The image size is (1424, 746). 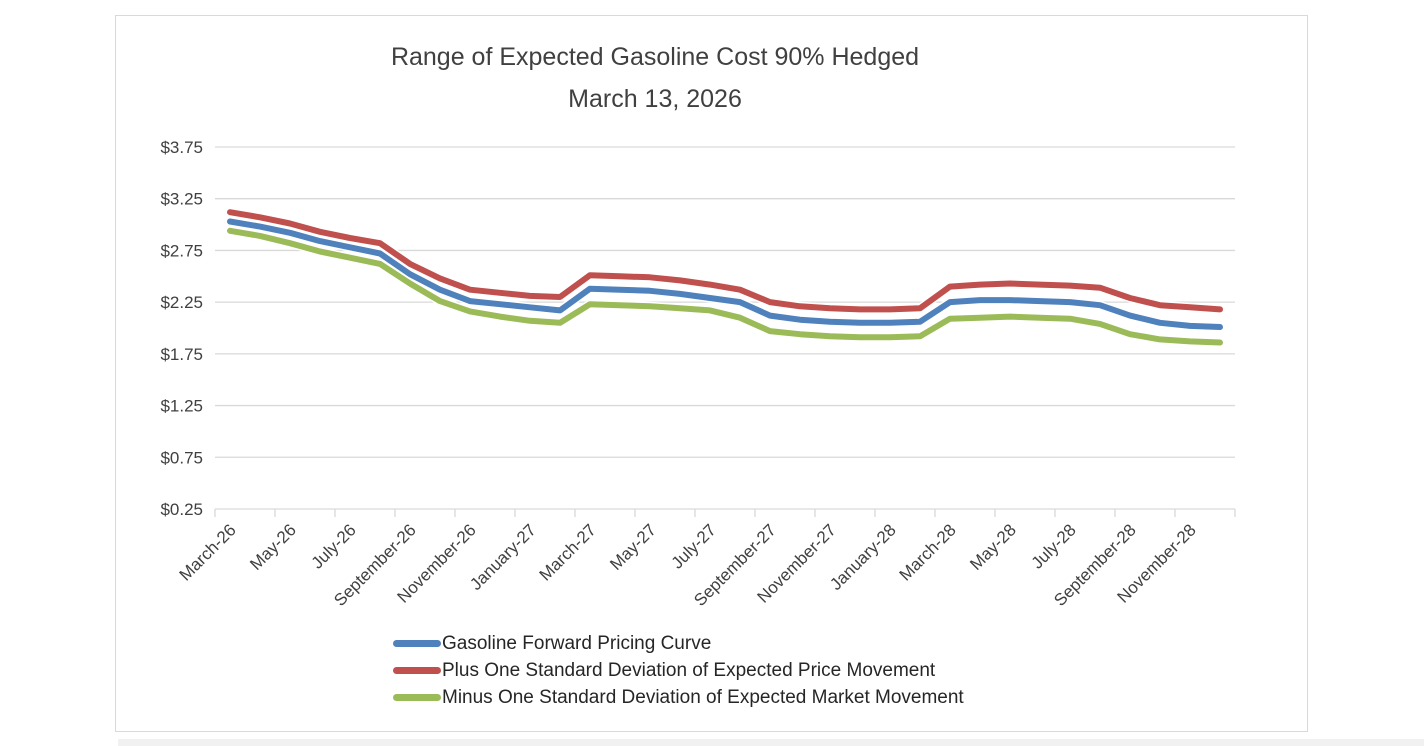 I want to click on x-axis-label: May-27, so click(x=633, y=547).